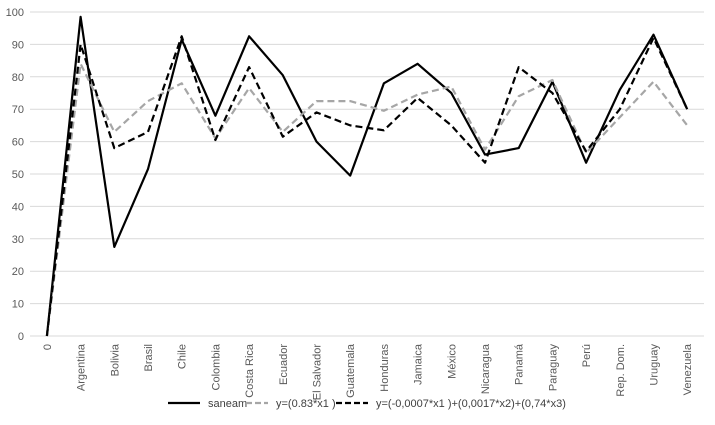 The height and width of the screenshot is (425, 715). I want to click on x-tick-label: Uruguay, so click(654, 365).